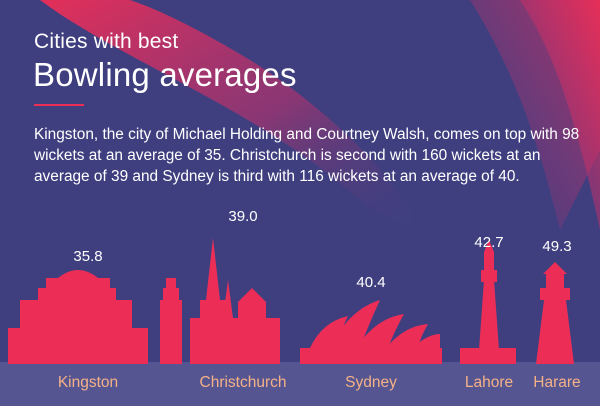 Image resolution: width=600 pixels, height=406 pixels. Describe the element at coordinates (371, 332) in the screenshot. I see `sydney-opera-house-icon` at that location.